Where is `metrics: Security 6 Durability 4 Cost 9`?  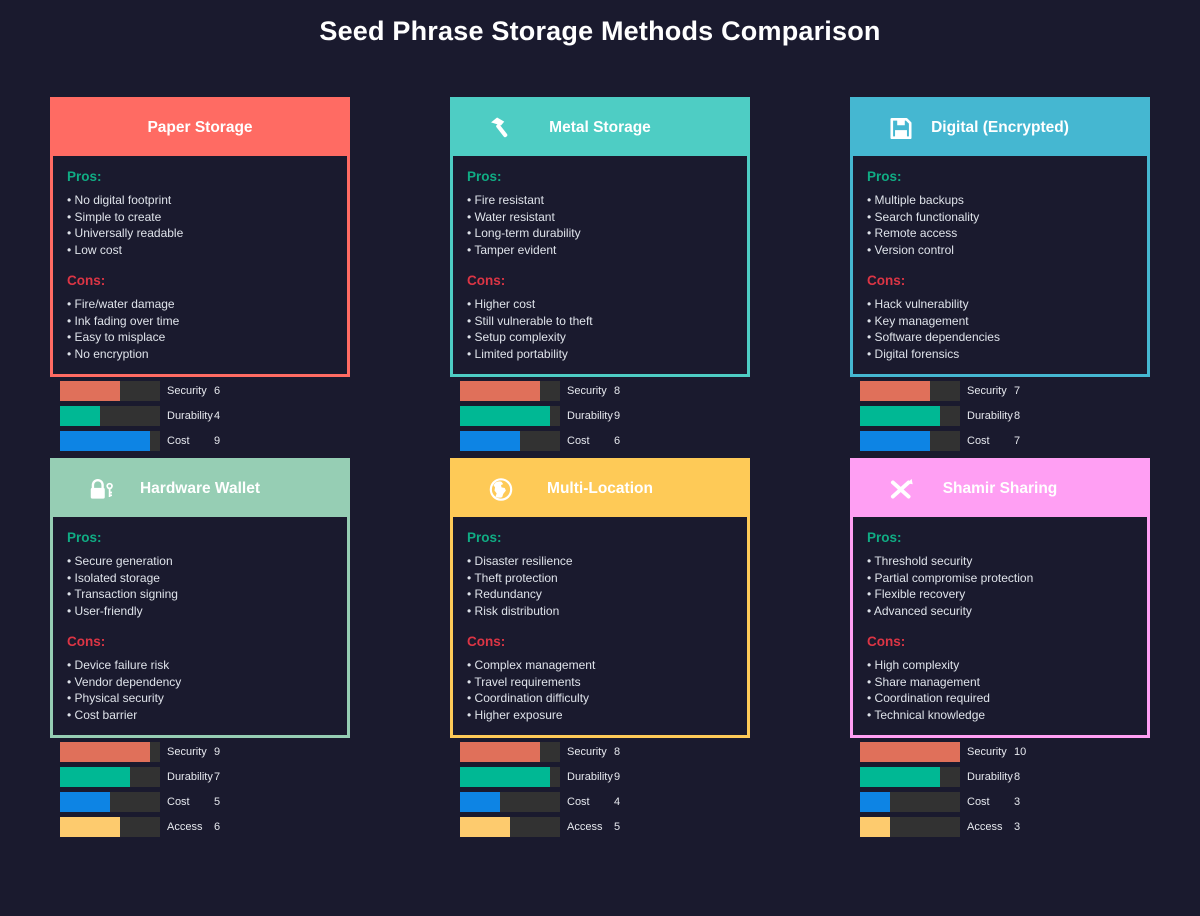 metrics: Security 6 Durability 4 Cost 9 is located at coordinates (200, 416).